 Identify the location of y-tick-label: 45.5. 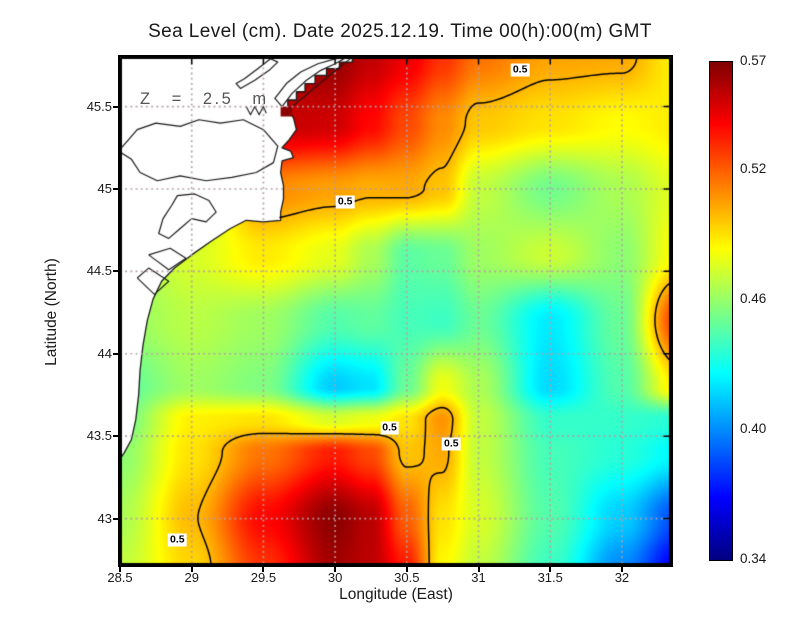
(99, 106).